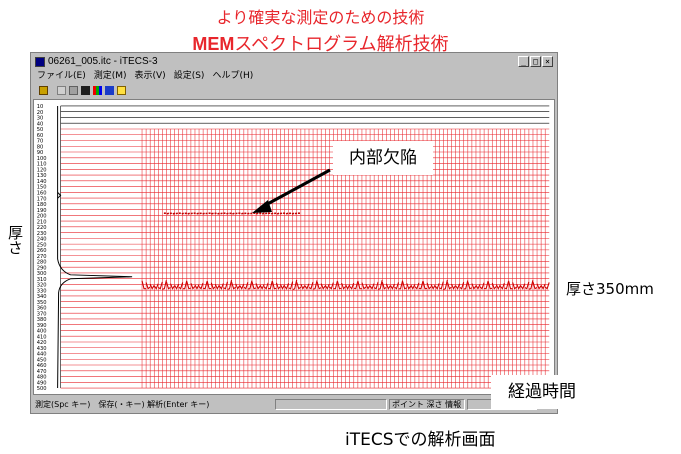 The width and height of the screenshot is (681, 454). Describe the element at coordinates (42, 170) in the screenshot. I see `depth-tick-label: 120` at that location.